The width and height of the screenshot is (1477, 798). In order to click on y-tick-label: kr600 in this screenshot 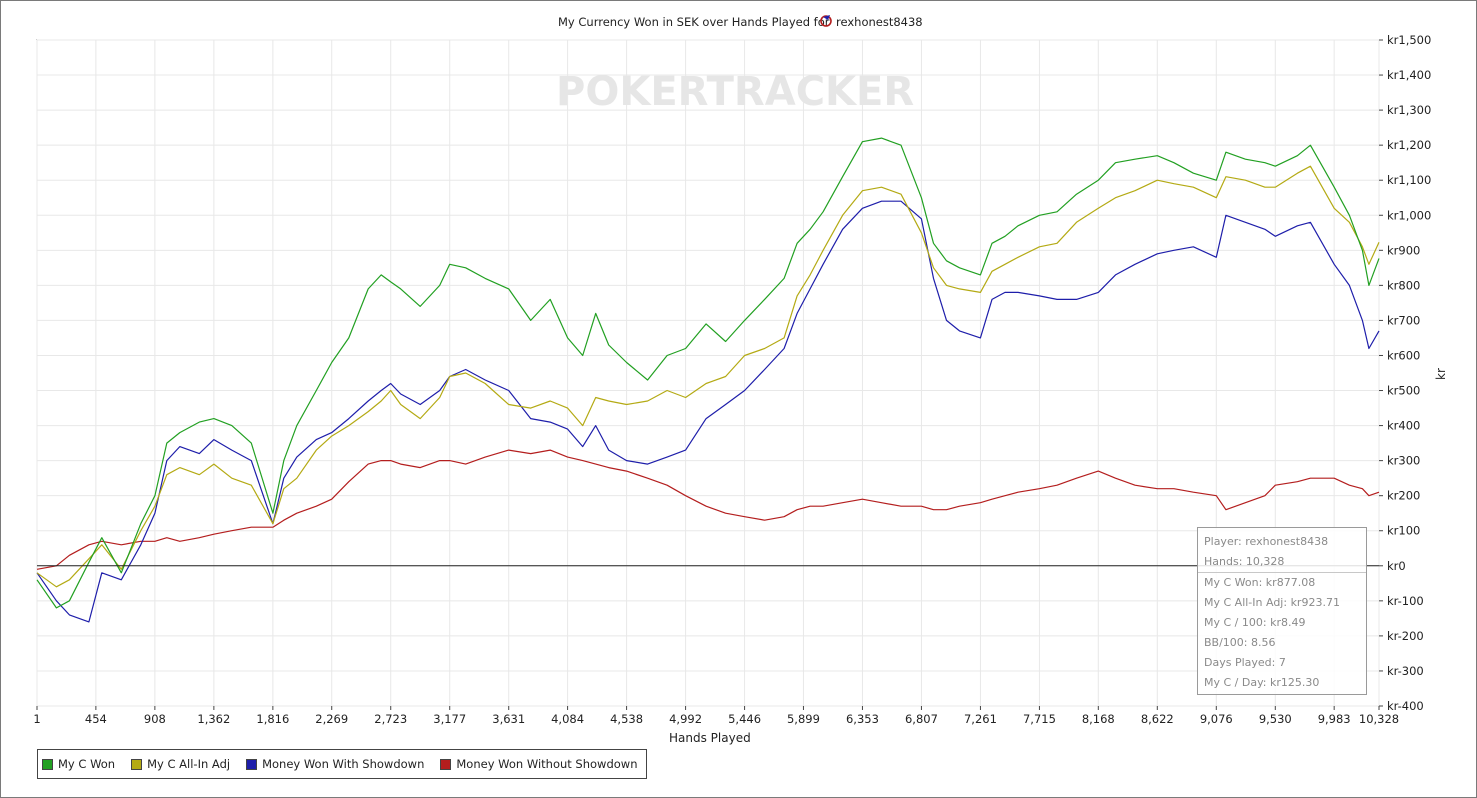, I will do `click(1403, 355)`.